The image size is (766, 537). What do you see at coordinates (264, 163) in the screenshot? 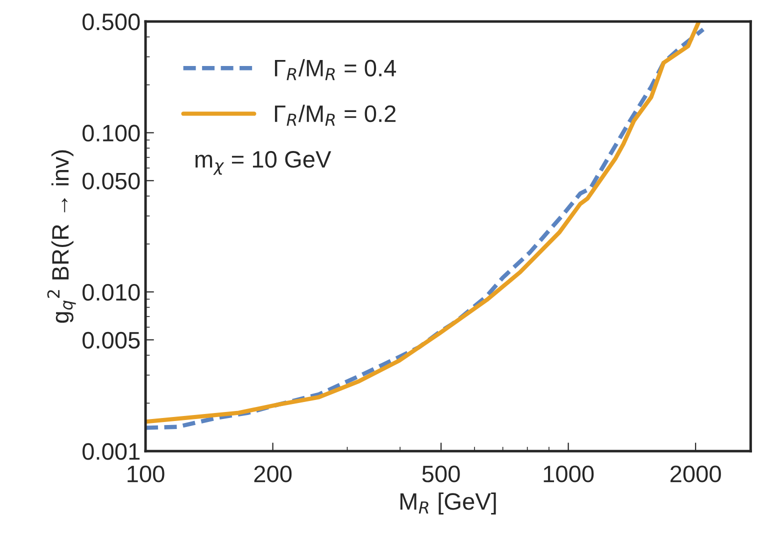
I see `annotation: m$_{χ}$ = 10 GeV` at bounding box center [264, 163].